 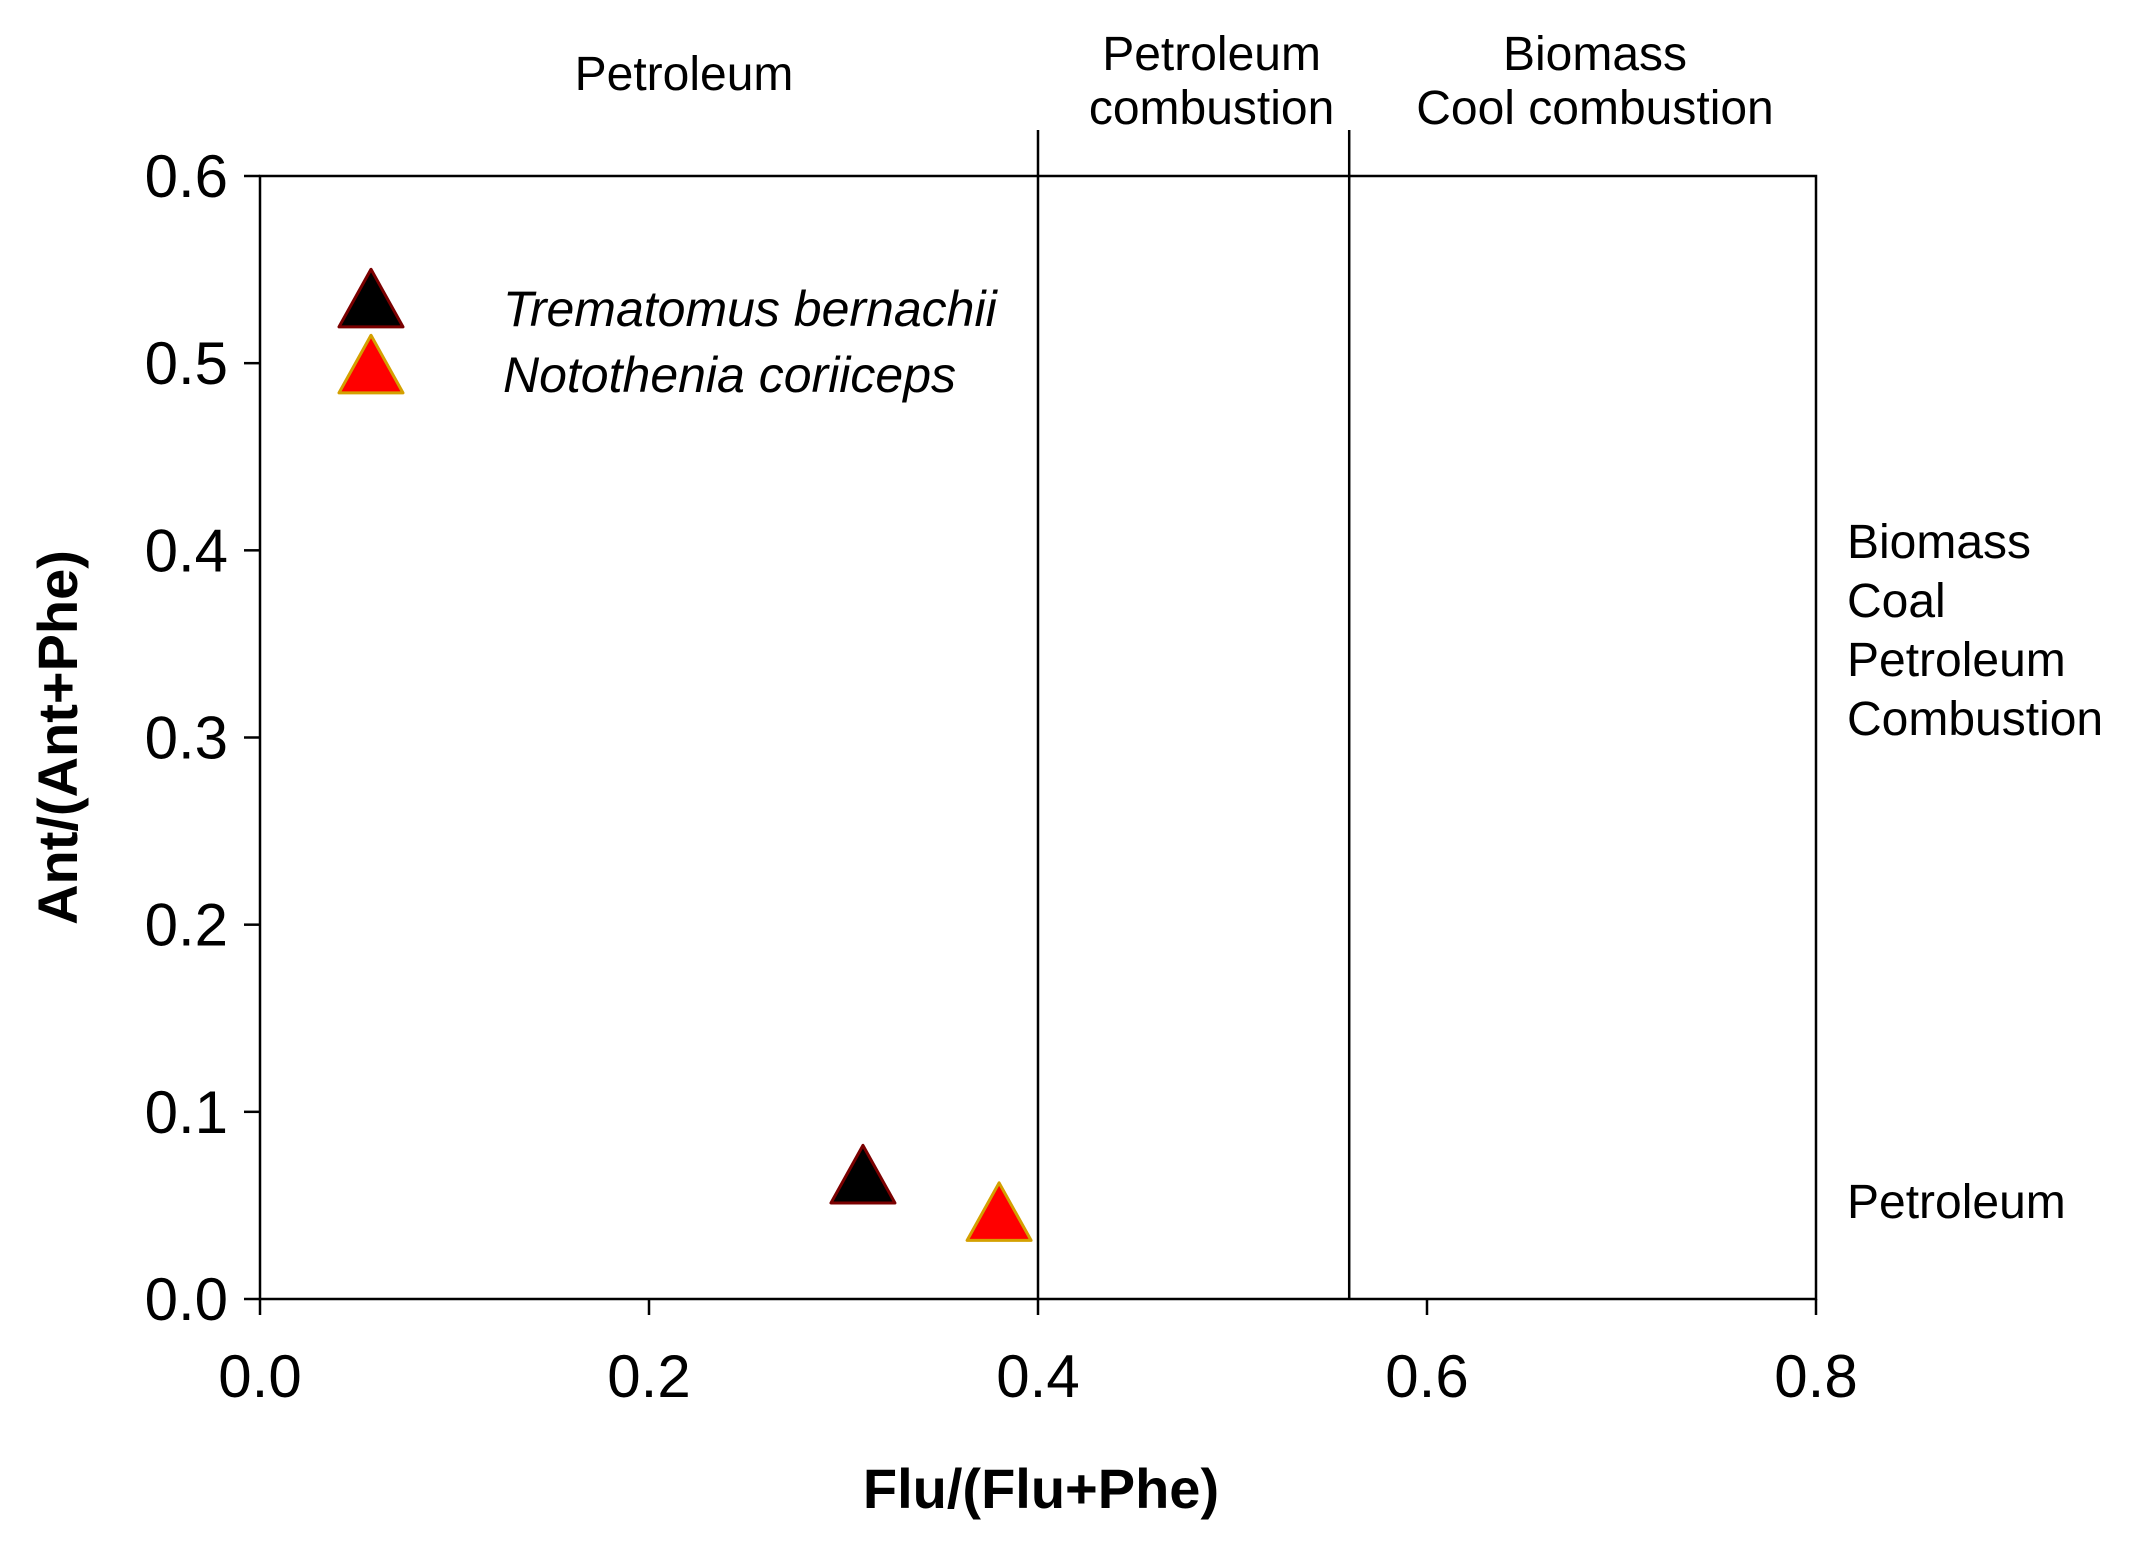 What do you see at coordinates (186, 1112) in the screenshot?
I see `y-tick-label: 0.1` at bounding box center [186, 1112].